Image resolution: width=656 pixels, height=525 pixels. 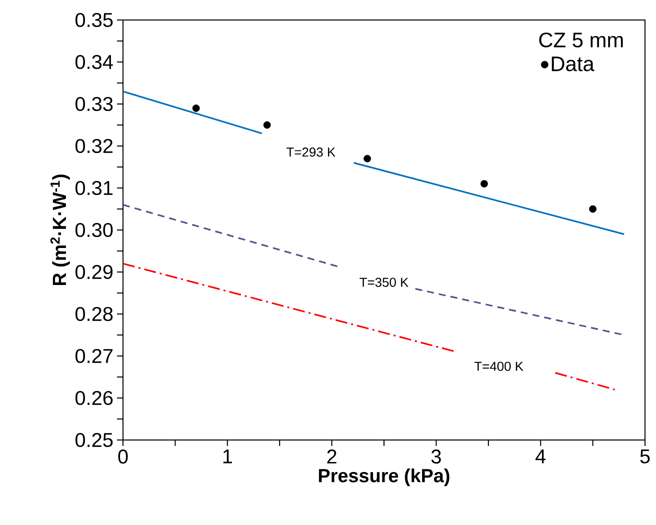 What do you see at coordinates (94, 230) in the screenshot?
I see `y-tick-label: 0.30` at bounding box center [94, 230].